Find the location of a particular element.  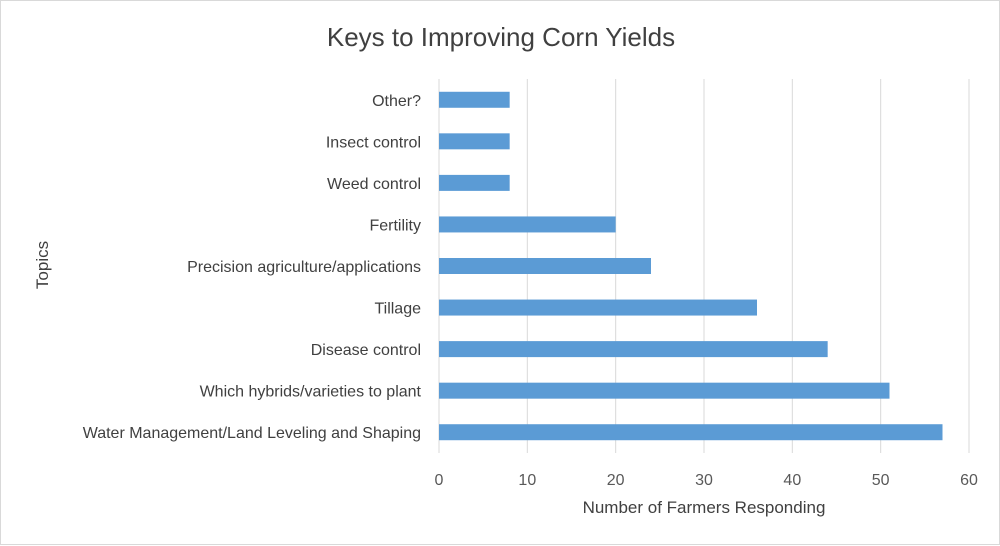

x-tick-label: 10 is located at coordinates (527, 480).